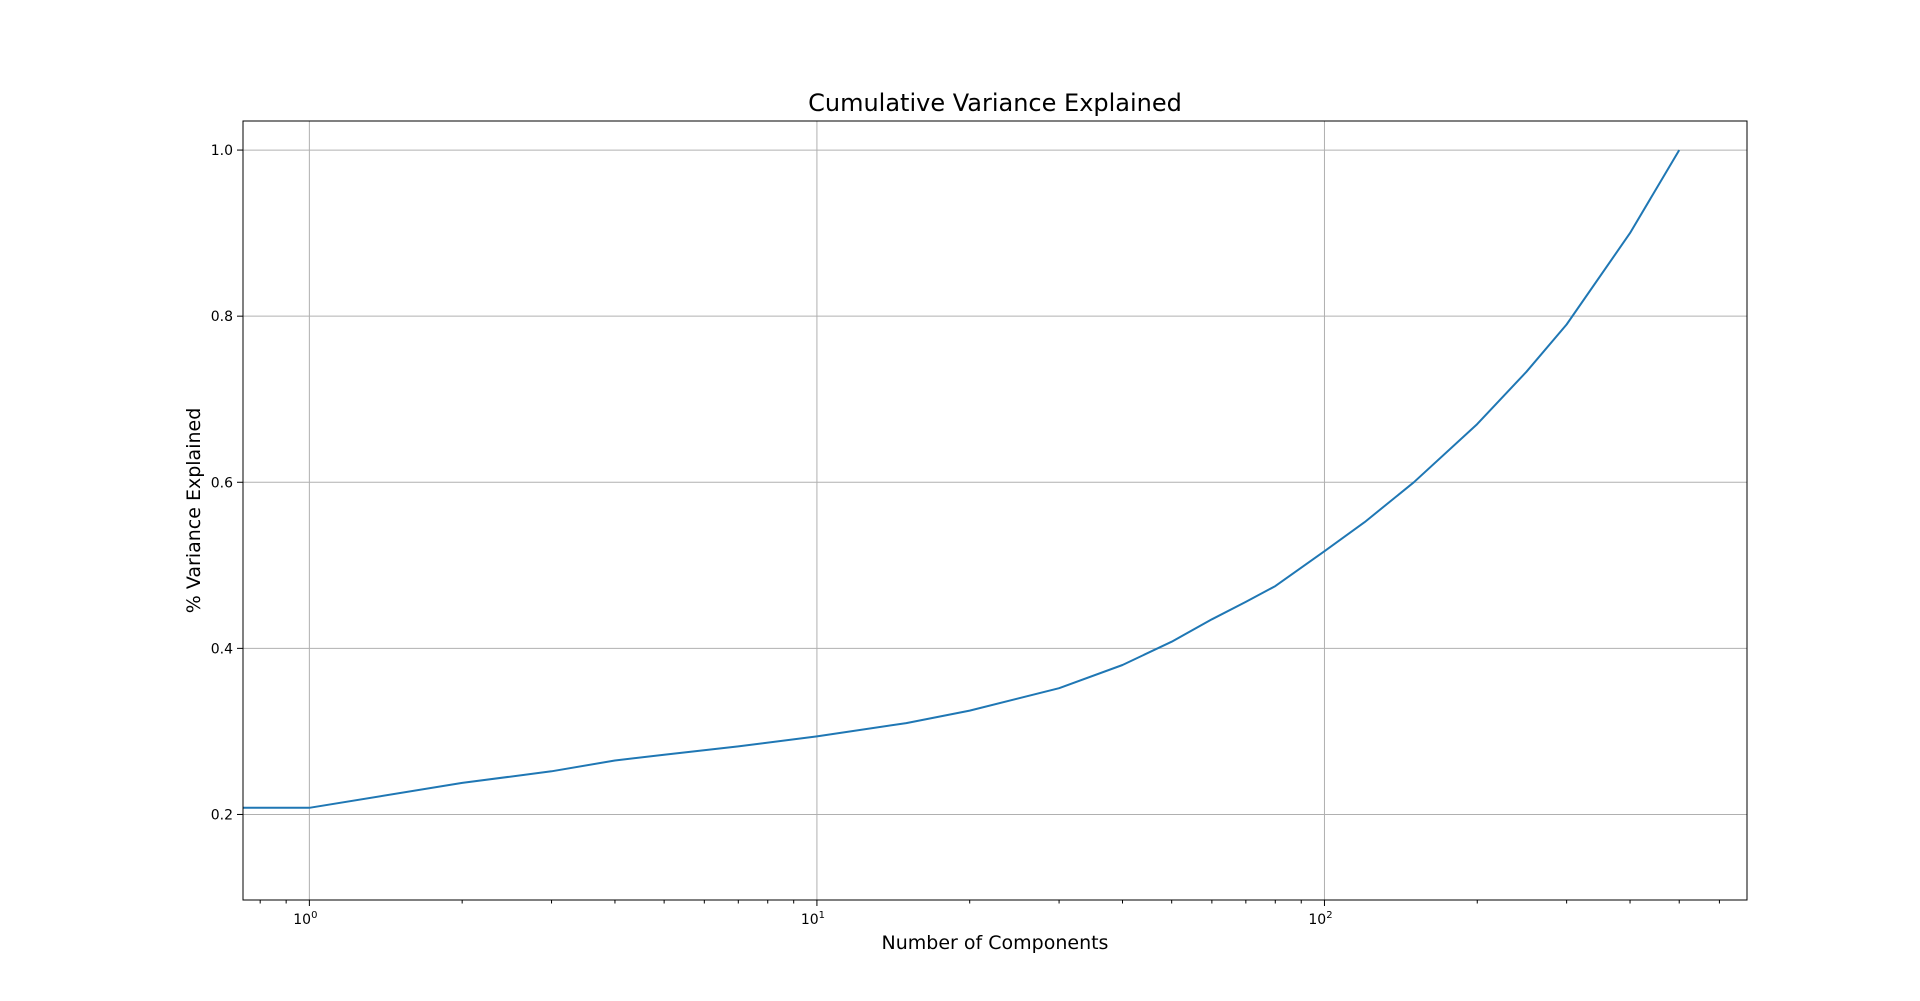 This screenshot has width=1920, height=1001. What do you see at coordinates (1329, 915) in the screenshot?
I see `x-tick-exponent: 2` at bounding box center [1329, 915].